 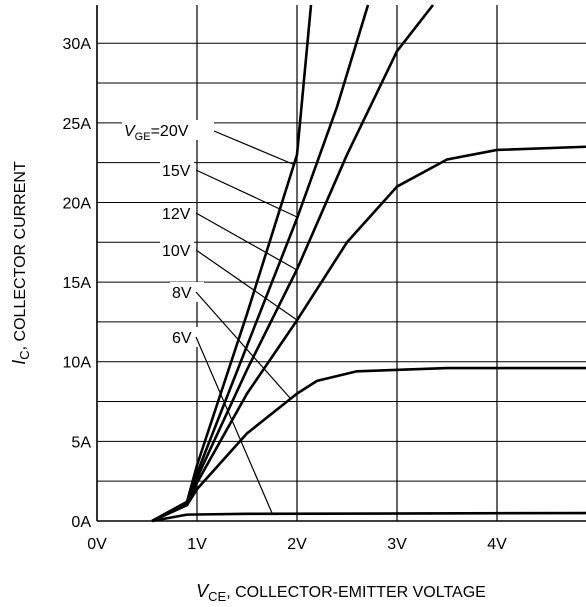 What do you see at coordinates (77, 283) in the screenshot?
I see `y-tick-label: 15A` at bounding box center [77, 283].